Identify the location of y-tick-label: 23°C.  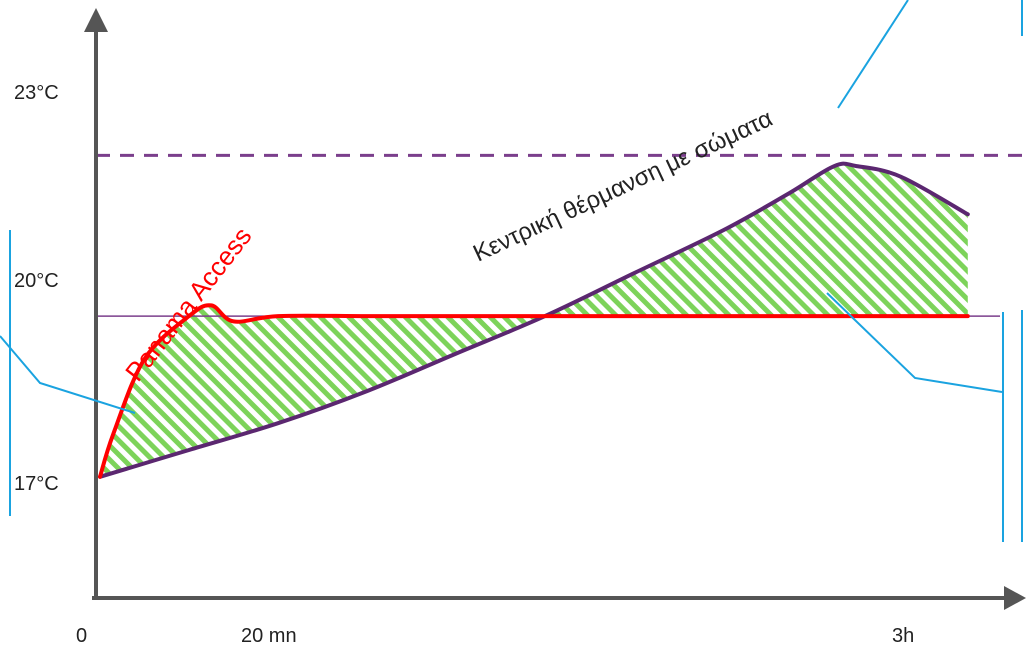
(36, 93).